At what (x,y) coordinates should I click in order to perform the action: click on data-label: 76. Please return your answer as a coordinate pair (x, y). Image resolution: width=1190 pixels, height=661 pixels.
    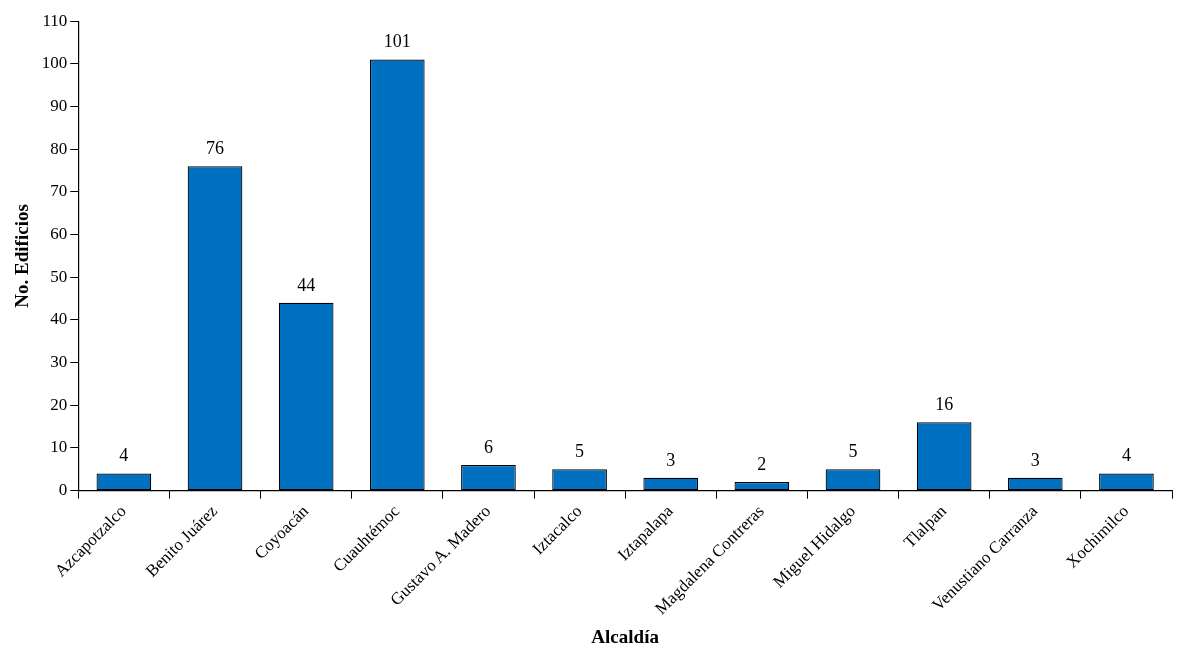
    Looking at the image, I should click on (215, 148).